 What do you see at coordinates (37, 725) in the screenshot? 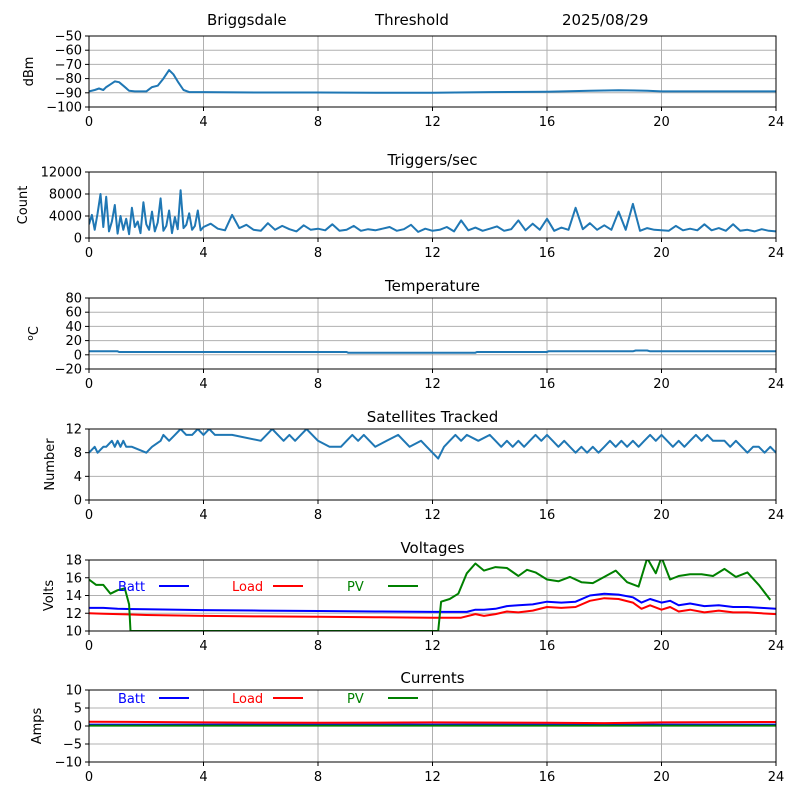
I see `y-axis-label: Amps` at bounding box center [37, 725].